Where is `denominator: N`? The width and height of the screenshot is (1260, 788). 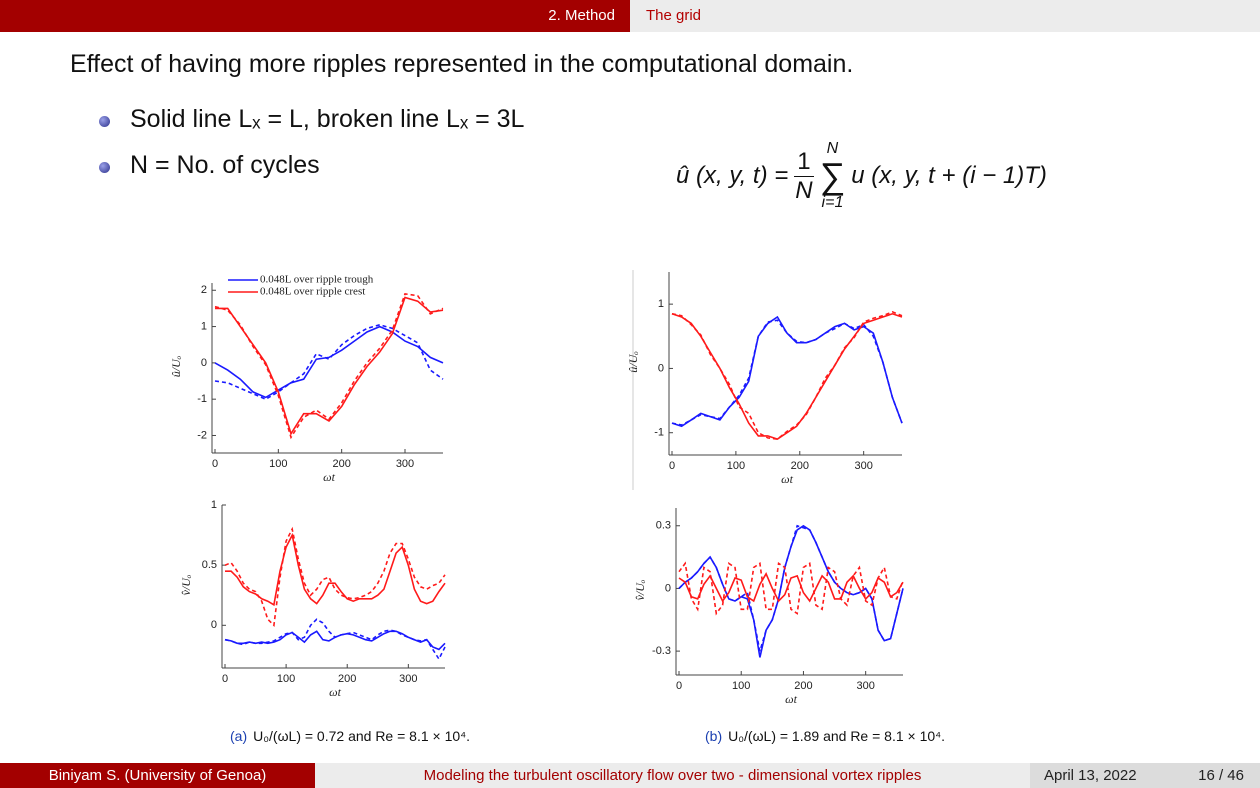 denominator: N is located at coordinates (804, 190).